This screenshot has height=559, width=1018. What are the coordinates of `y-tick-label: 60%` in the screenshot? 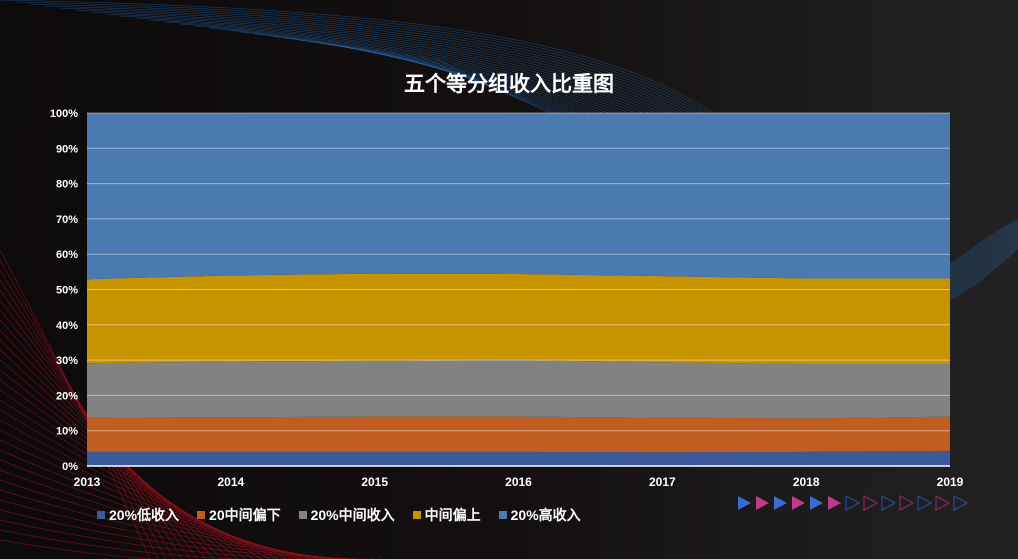 It's located at (67, 255).